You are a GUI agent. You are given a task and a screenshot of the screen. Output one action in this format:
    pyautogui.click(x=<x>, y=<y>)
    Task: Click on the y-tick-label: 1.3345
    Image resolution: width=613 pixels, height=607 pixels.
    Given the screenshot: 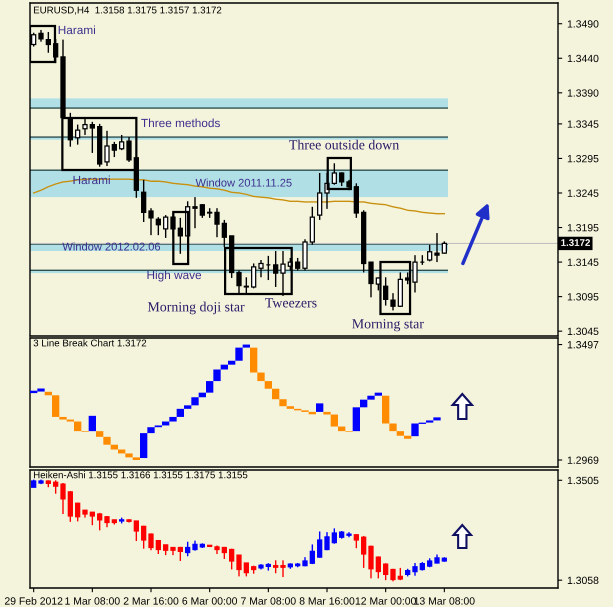 What is the action you would take?
    pyautogui.click(x=583, y=124)
    